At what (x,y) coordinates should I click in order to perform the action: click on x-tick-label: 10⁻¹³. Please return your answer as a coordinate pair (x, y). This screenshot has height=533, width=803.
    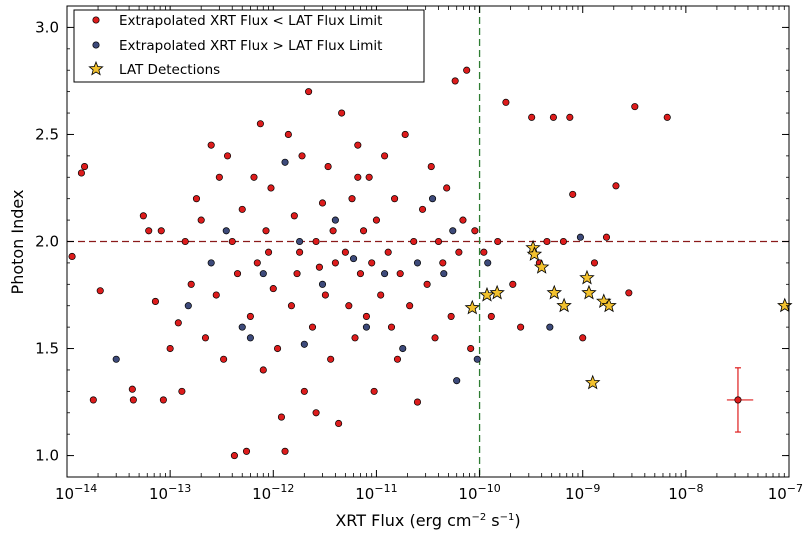
    Looking at the image, I should click on (170, 492).